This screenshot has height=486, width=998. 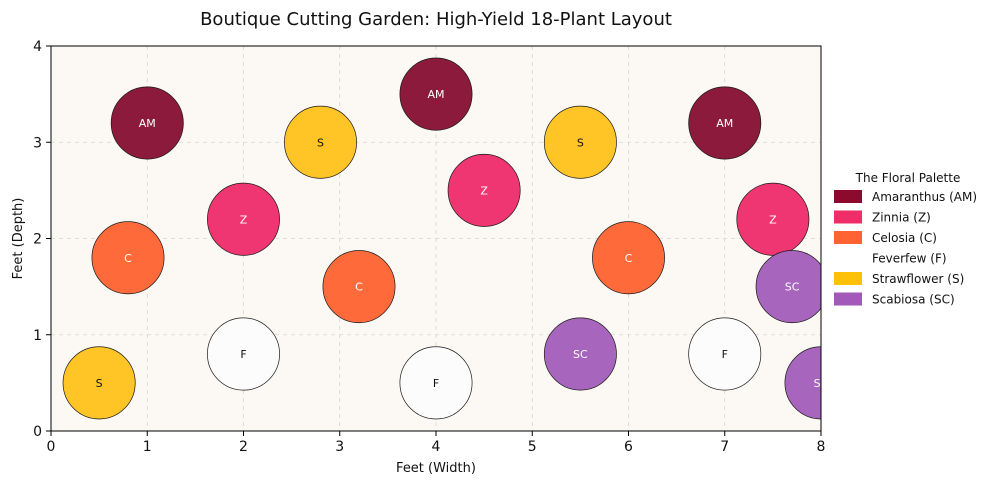 What do you see at coordinates (37, 143) in the screenshot?
I see `y-tick-label: 3` at bounding box center [37, 143].